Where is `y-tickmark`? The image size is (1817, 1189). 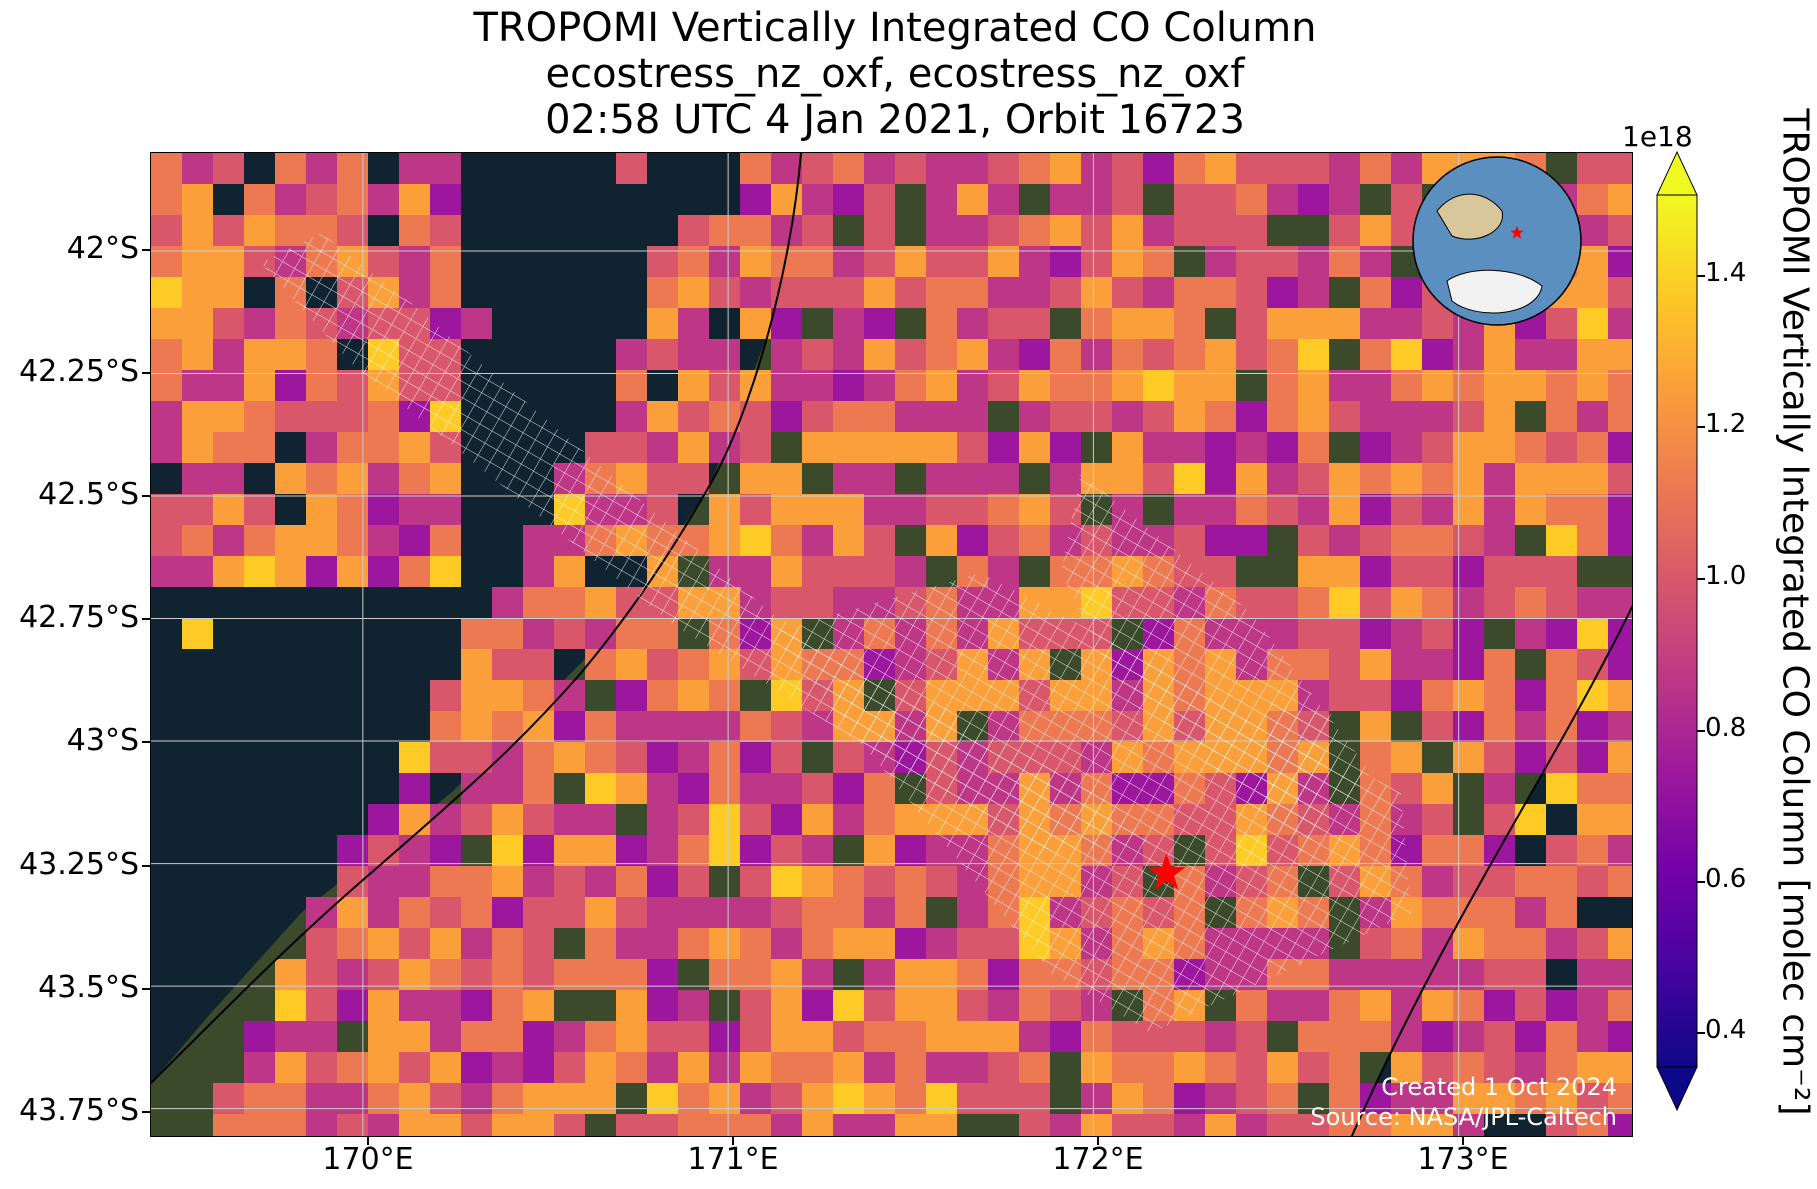
y-tickmark is located at coordinates (146, 250).